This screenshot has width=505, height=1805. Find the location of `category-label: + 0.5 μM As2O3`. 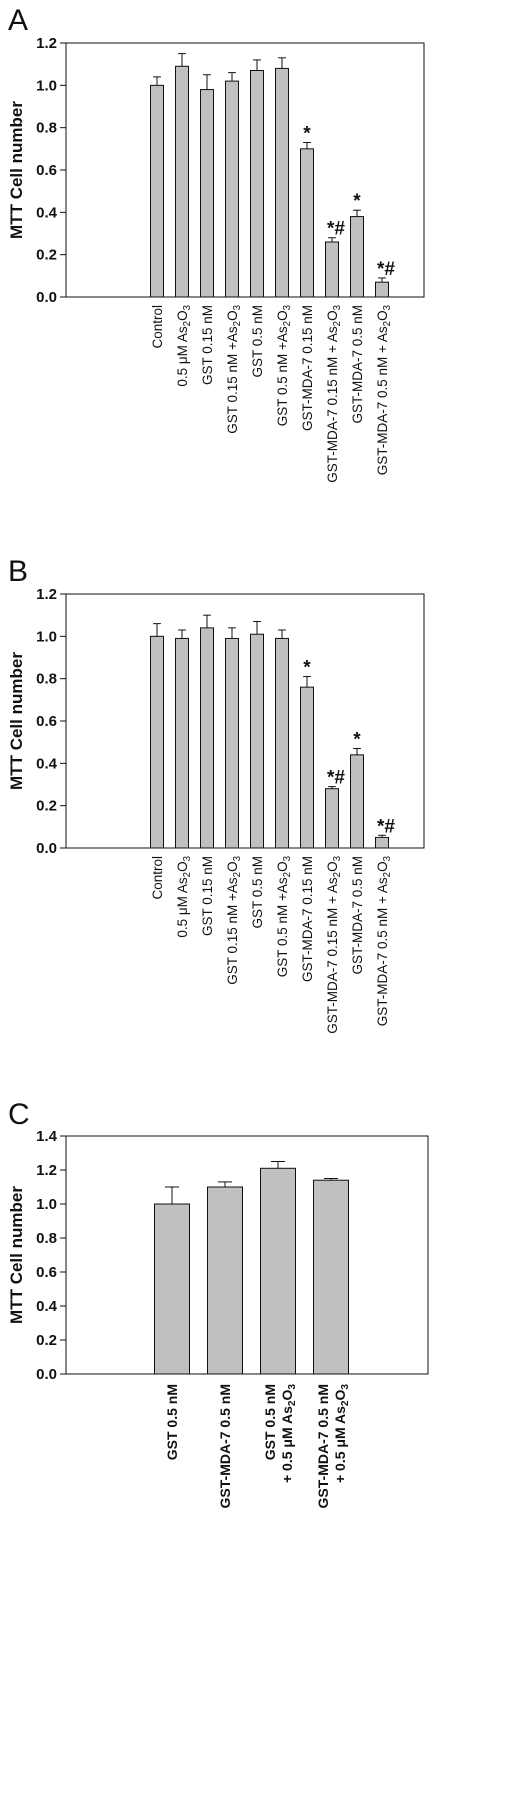

category-label: + 0.5 μM As2O3 is located at coordinates (288, 1433).